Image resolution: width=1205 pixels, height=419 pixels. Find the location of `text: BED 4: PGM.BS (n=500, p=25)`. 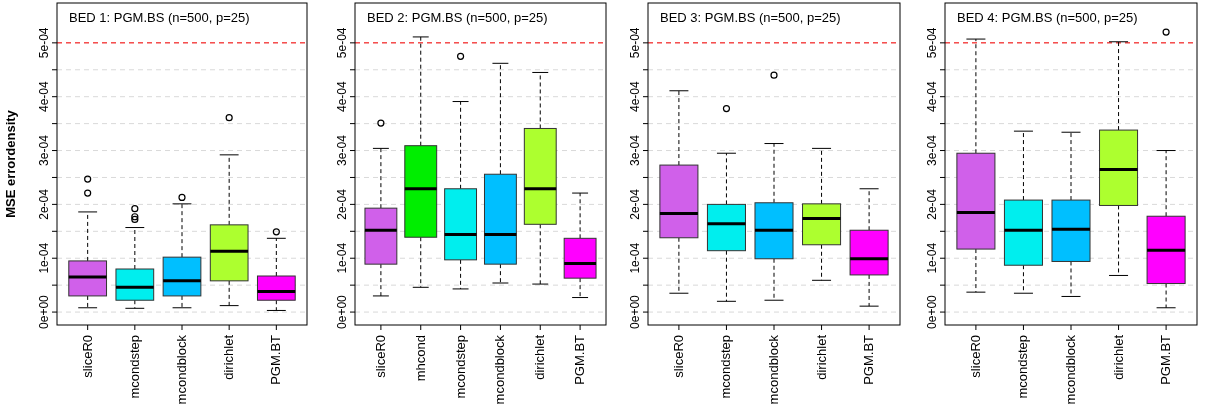

text: BED 4: PGM.BS (n=500, p=25) is located at coordinates (1047, 17).